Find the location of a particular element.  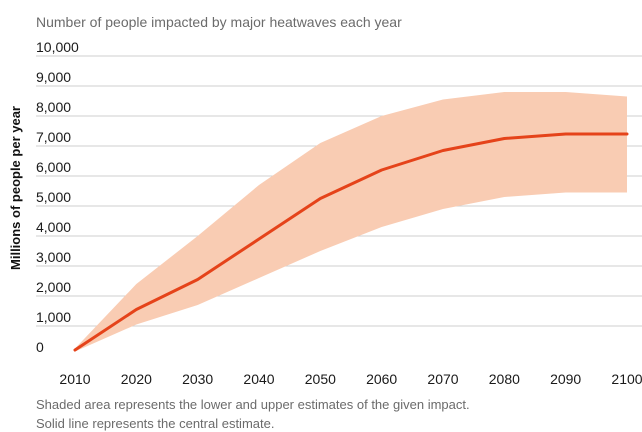

x-tick-label: 2100 is located at coordinates (626, 379).